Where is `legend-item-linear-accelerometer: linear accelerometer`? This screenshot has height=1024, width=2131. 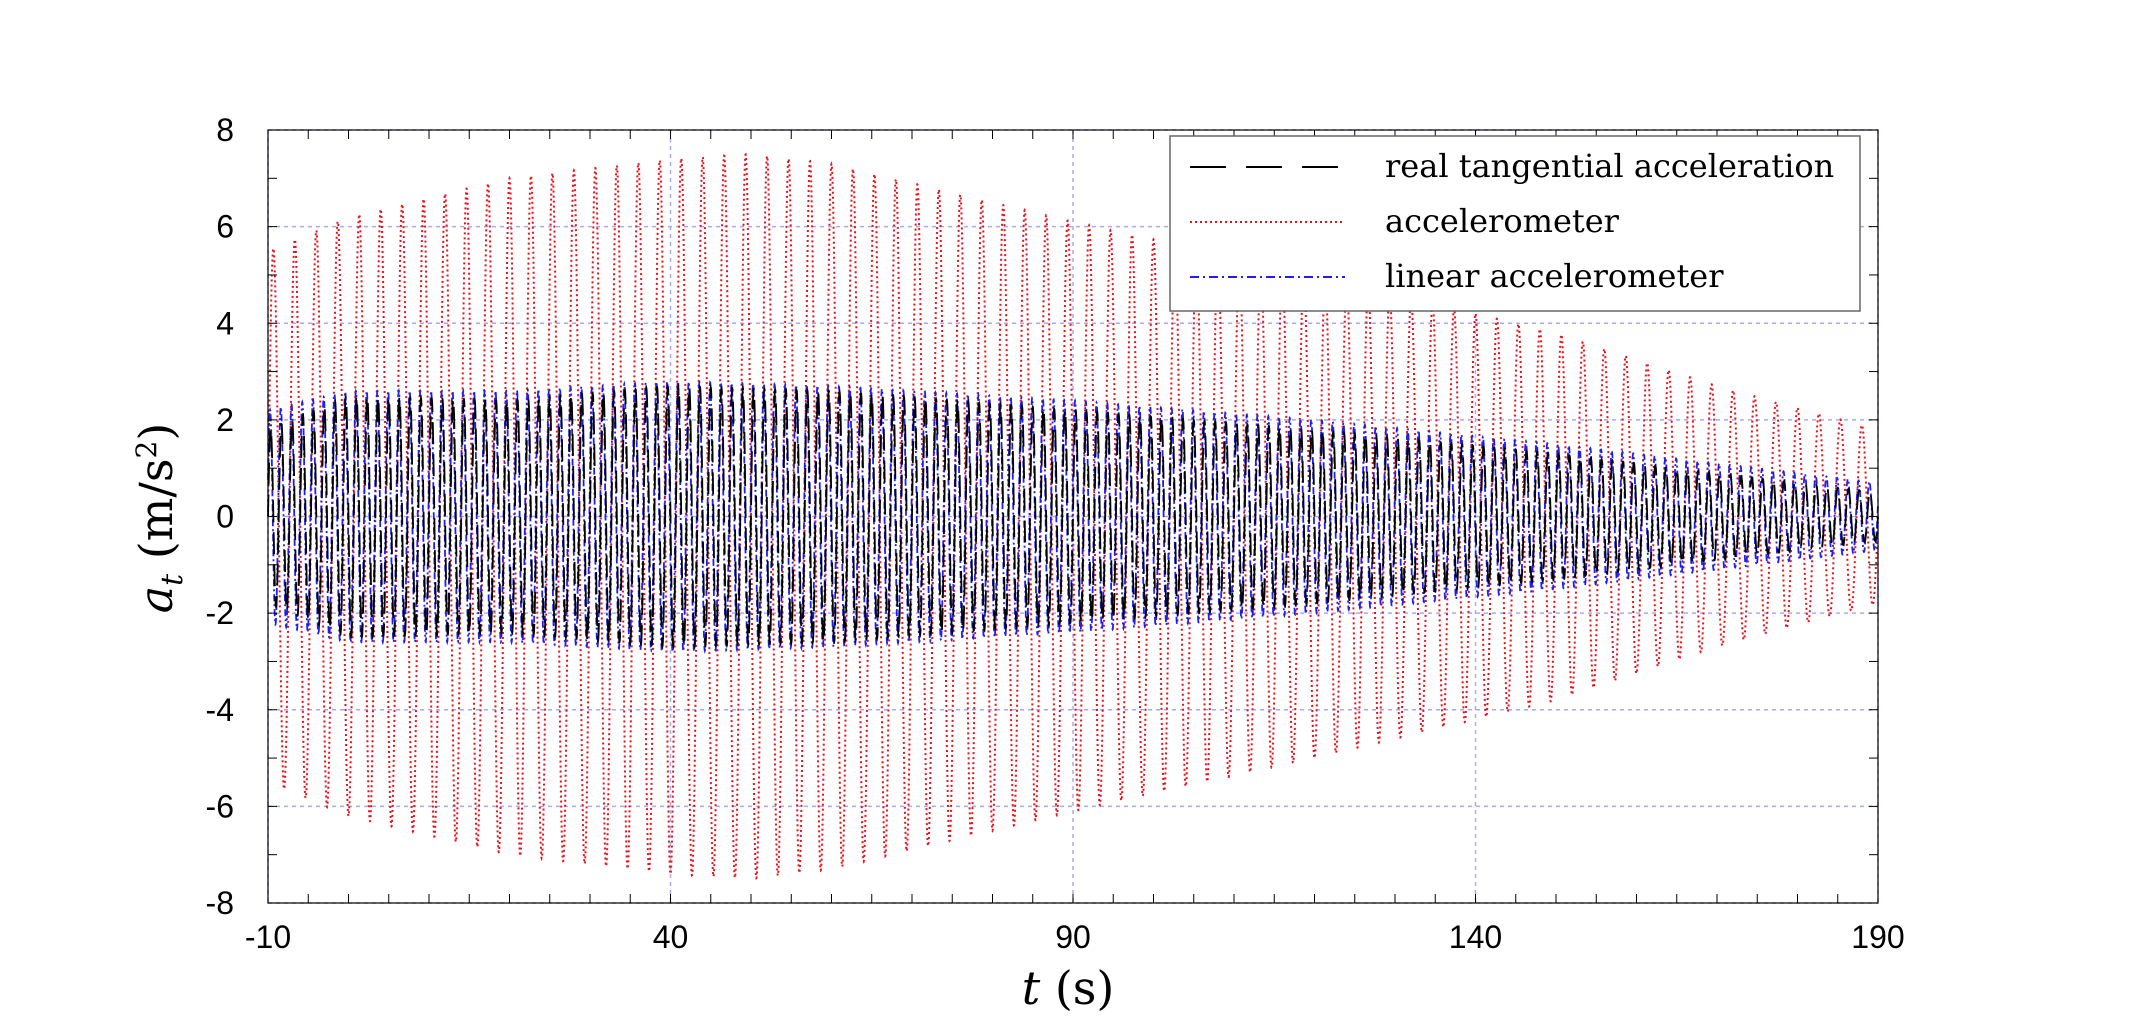 legend-item-linear-accelerometer: linear accelerometer is located at coordinates (1457, 276).